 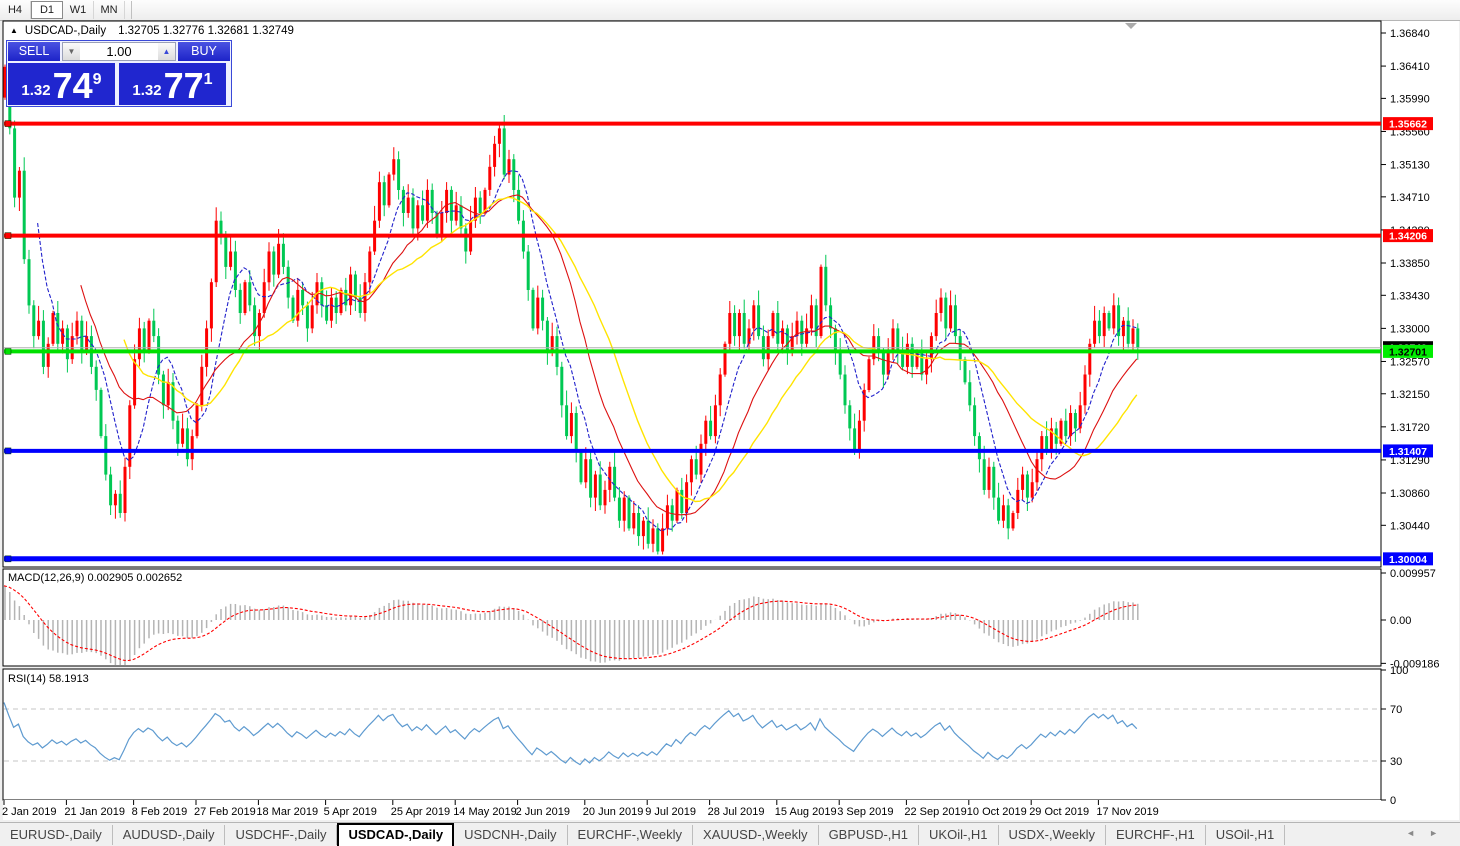 What do you see at coordinates (1408, 560) in the screenshot?
I see `svg-text: 1.30004` at bounding box center [1408, 560].